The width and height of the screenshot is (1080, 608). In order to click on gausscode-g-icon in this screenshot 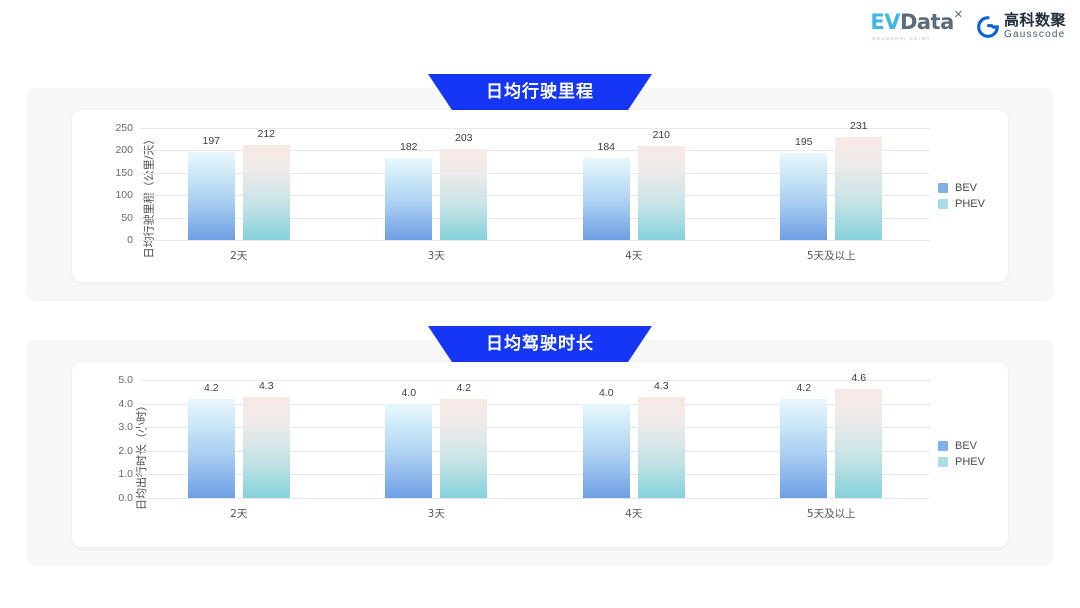, I will do `click(988, 26)`.